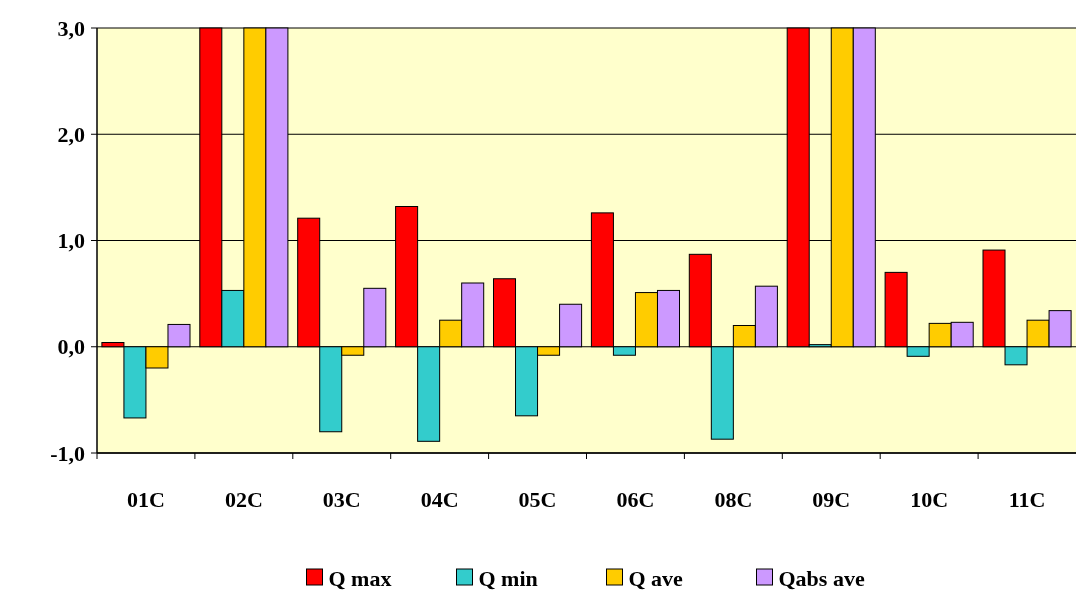  Describe the element at coordinates (71, 347) in the screenshot. I see `y-tick-label: 0,0` at that location.